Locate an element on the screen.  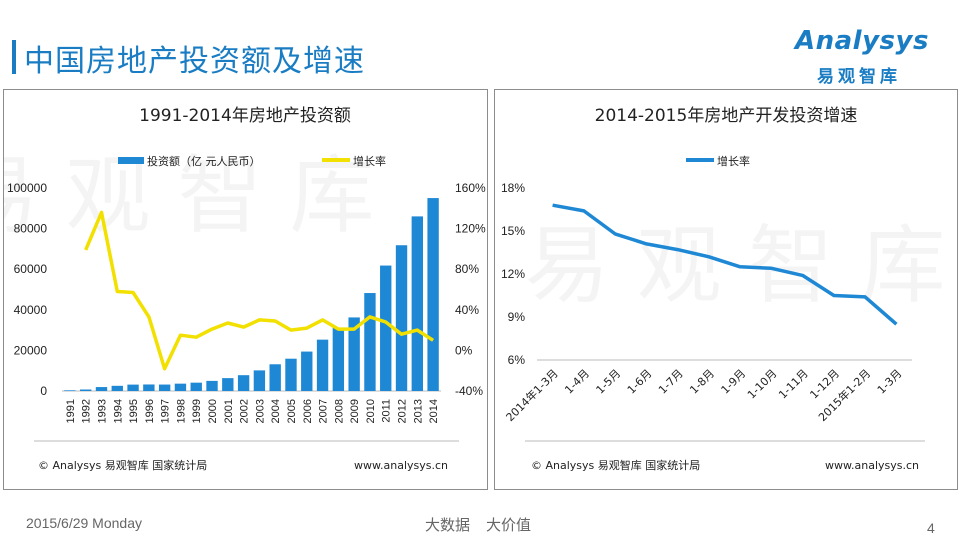
x-tick-label: 2005 is located at coordinates (292, 411).